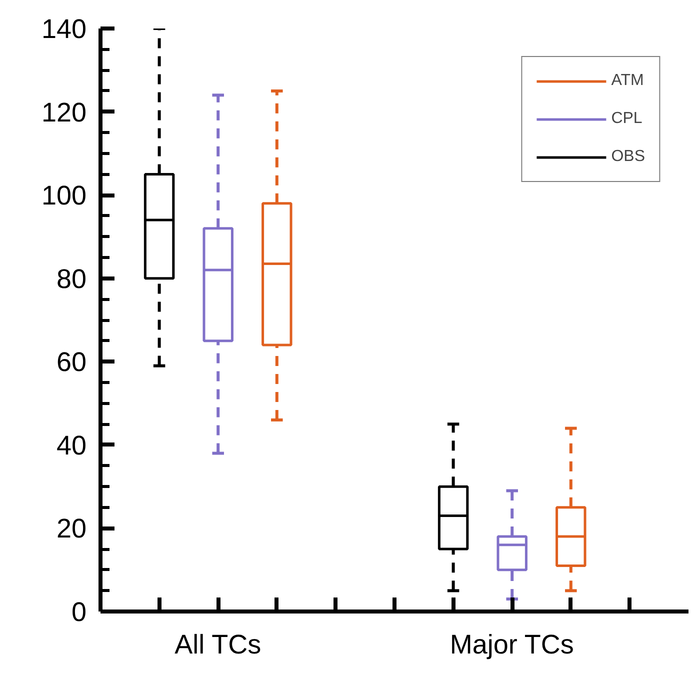 Image resolution: width=694 pixels, height=681 pixels. Describe the element at coordinates (71, 529) in the screenshot. I see `y-tick-label: 20` at that location.